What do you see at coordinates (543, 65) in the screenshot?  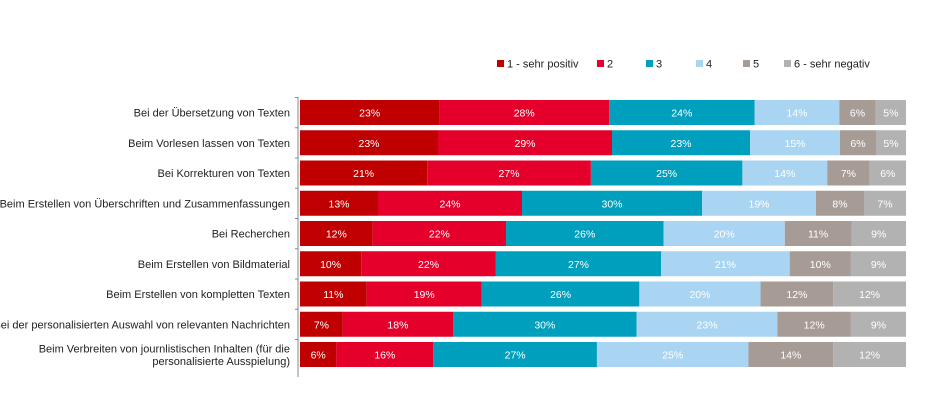 I see `legend-label-1: 1 - sehr positiv` at bounding box center [543, 65].